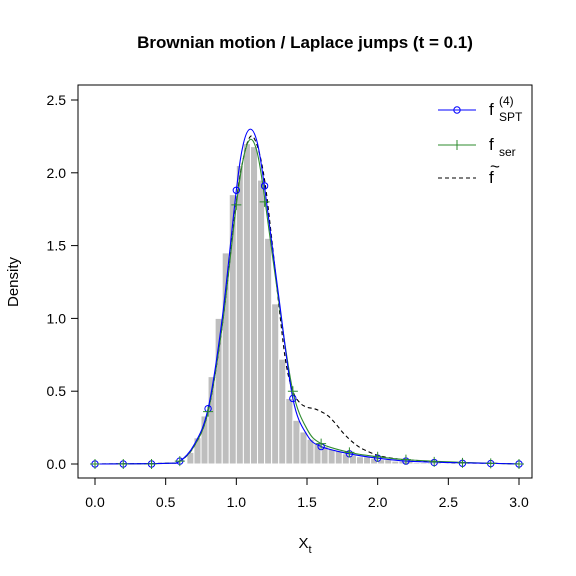 The image size is (576, 576). I want to click on legend-label-2: f, so click(491, 177).